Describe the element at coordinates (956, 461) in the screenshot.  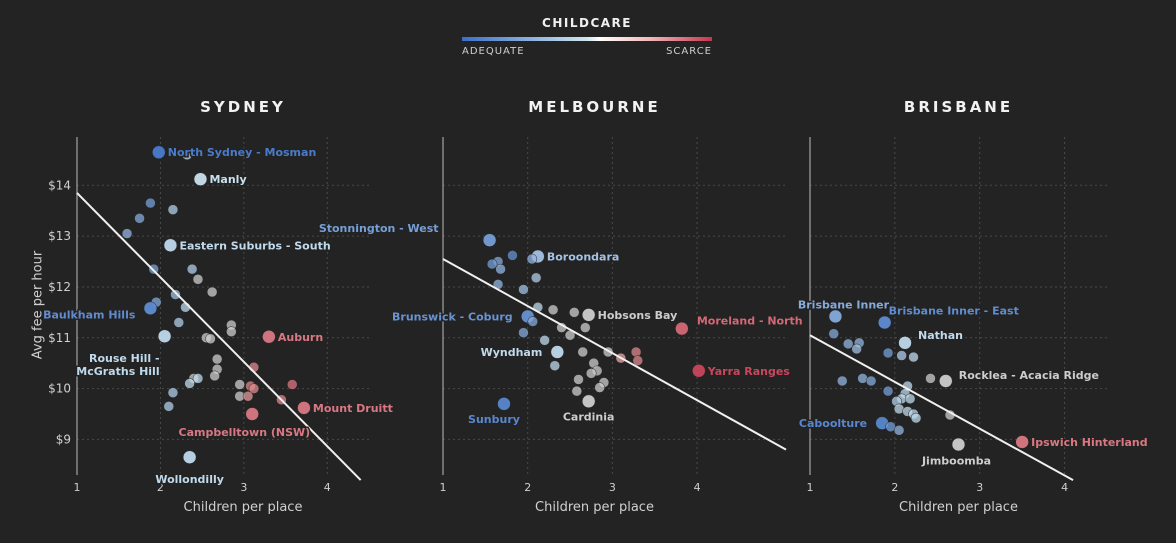
I see `point-label: Jimboomba` at that location.